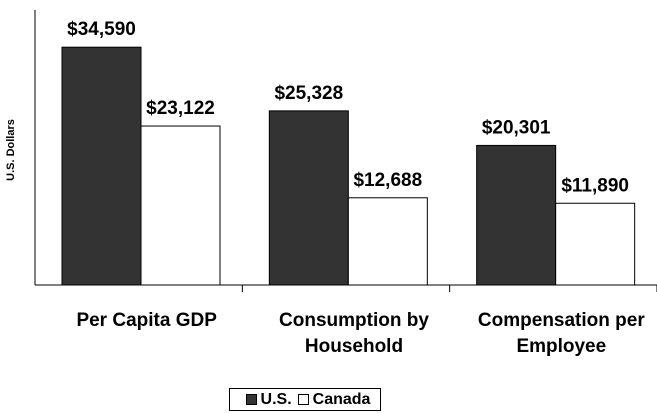 The height and width of the screenshot is (413, 657). I want to click on data-label: $23,122, so click(180, 108).